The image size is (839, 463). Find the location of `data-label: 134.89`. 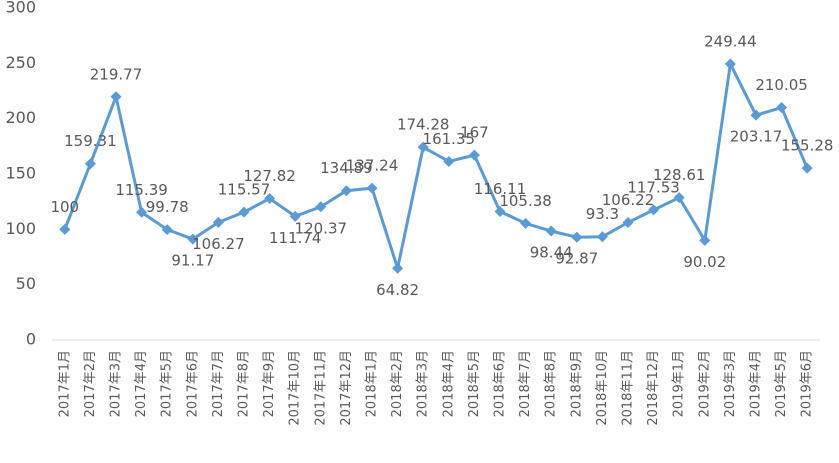

data-label: 134.89 is located at coordinates (346, 168).